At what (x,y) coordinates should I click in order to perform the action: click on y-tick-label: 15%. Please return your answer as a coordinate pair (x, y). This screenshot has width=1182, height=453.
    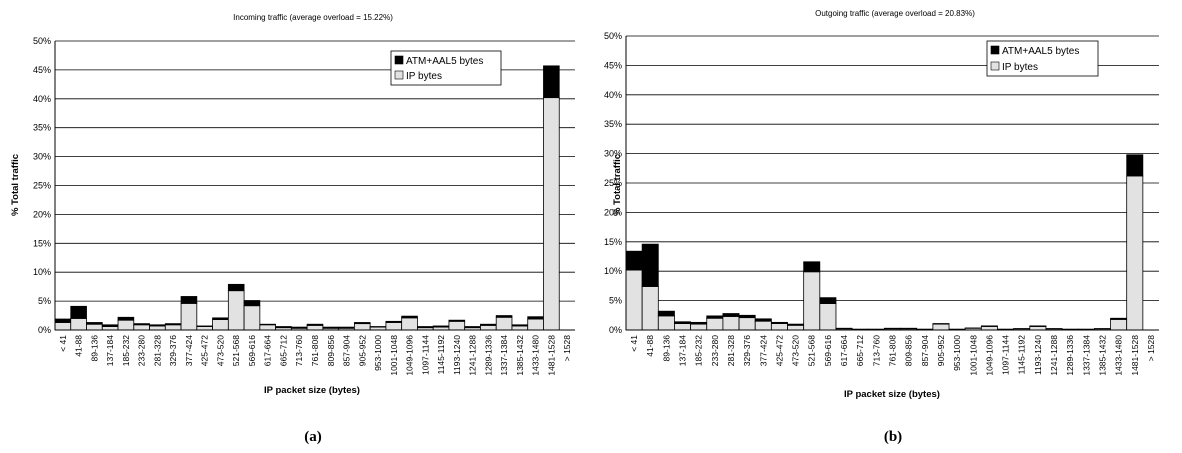
    Looking at the image, I should click on (42, 243).